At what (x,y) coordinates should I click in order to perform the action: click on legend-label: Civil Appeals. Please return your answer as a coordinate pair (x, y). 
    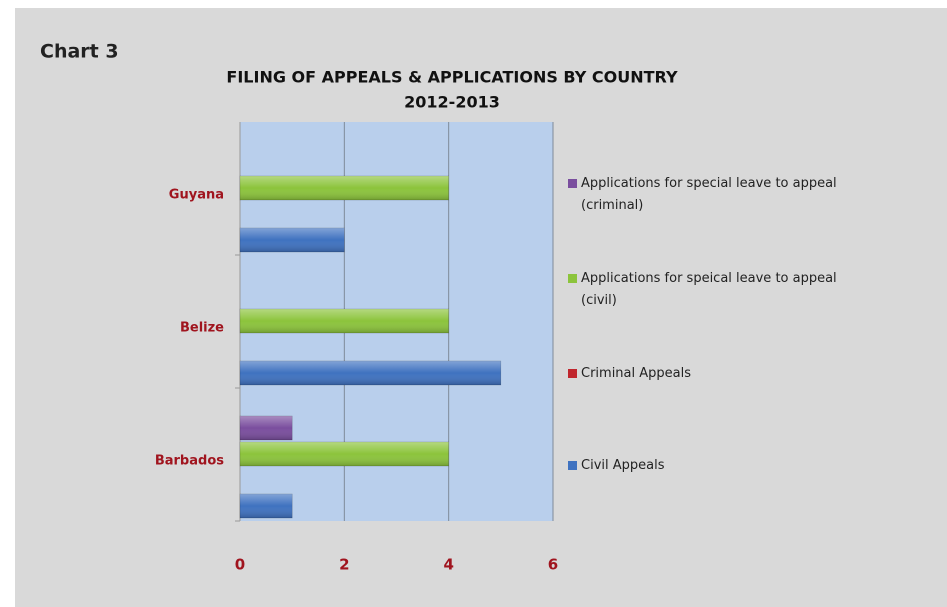
    Looking at the image, I should click on (623, 465).